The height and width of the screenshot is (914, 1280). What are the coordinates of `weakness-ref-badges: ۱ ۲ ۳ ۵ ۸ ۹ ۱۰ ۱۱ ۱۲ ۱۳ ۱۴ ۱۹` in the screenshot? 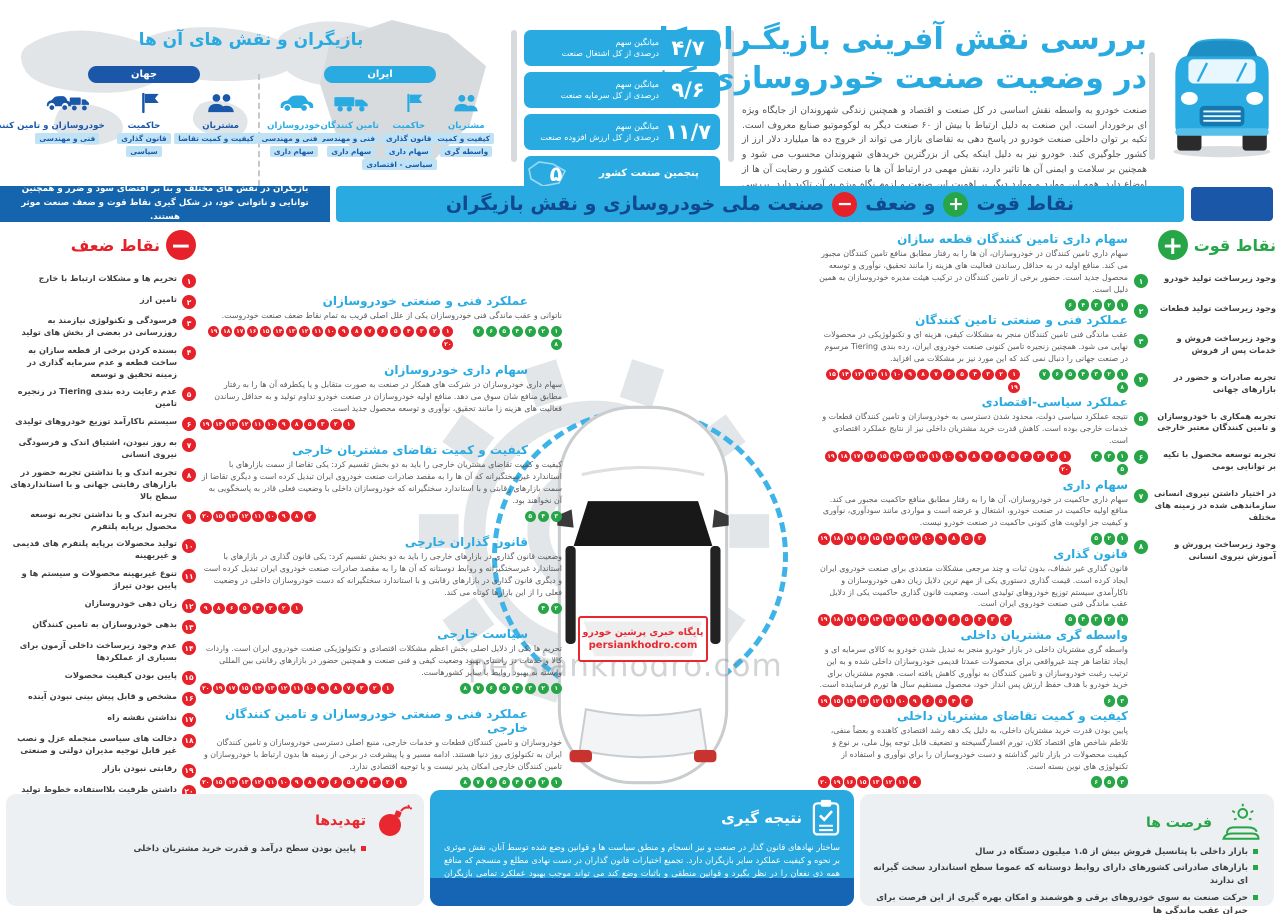 It's located at (277, 424).